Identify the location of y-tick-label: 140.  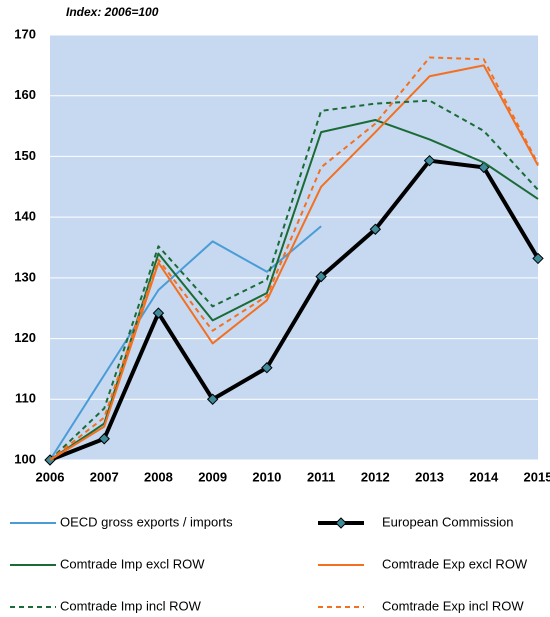
(25, 216).